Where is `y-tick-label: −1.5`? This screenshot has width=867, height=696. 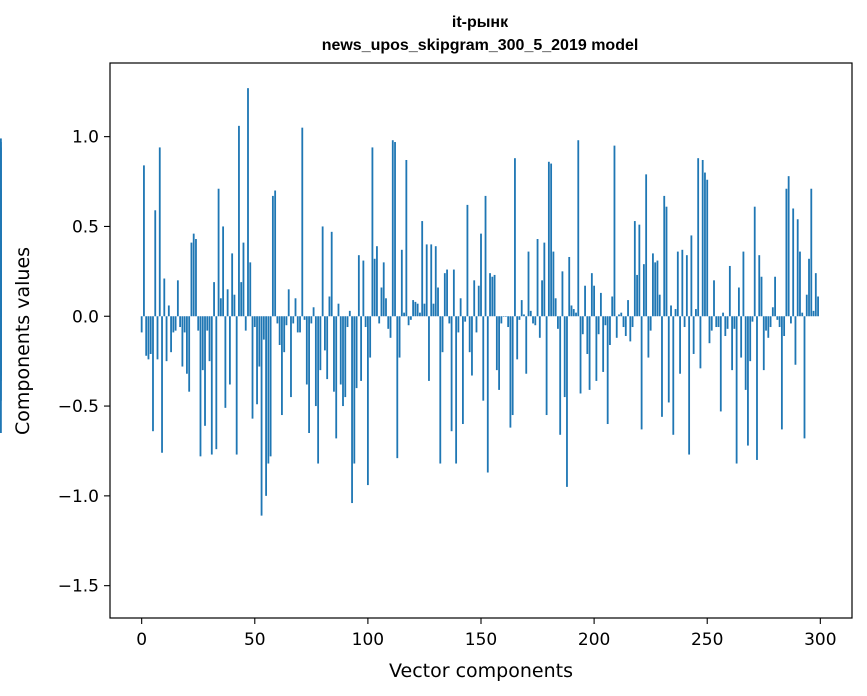 y-tick-label: −1.5 is located at coordinates (78, 587).